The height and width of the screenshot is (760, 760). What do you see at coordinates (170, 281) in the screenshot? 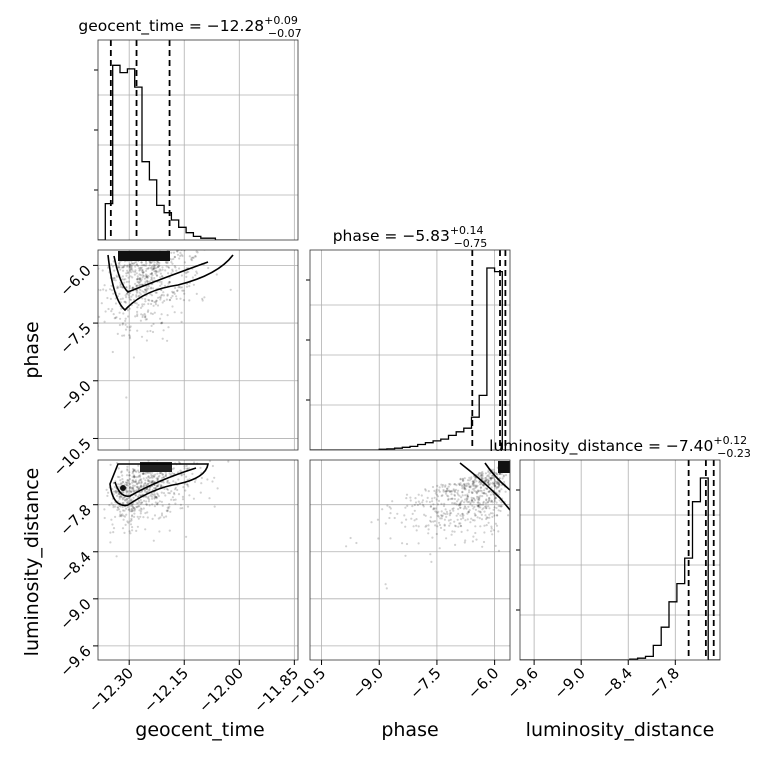
I see `density-contours` at bounding box center [170, 281].